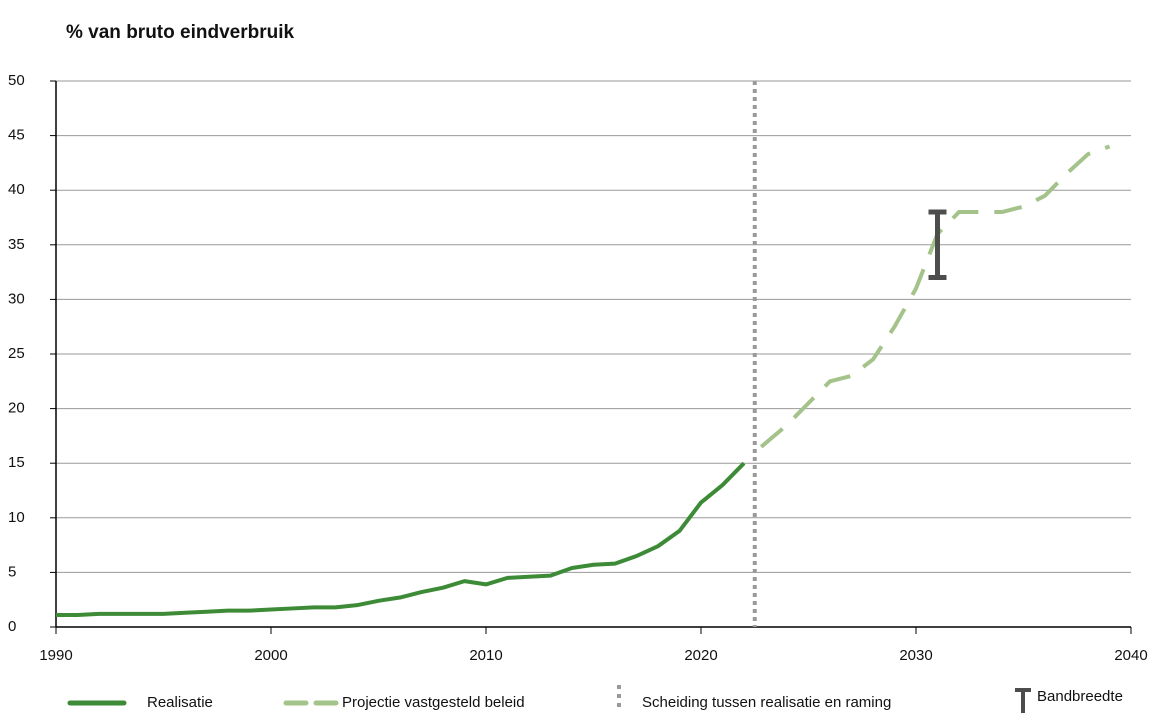 This screenshot has width=1151, height=715. What do you see at coordinates (12, 626) in the screenshot?
I see `y-tick-label: 0` at bounding box center [12, 626].